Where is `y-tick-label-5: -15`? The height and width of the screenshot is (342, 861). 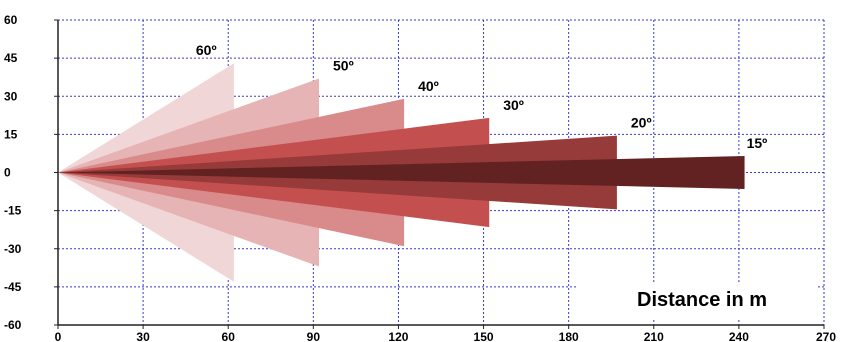
y-tick-label-5: -15 is located at coordinates (13, 211).